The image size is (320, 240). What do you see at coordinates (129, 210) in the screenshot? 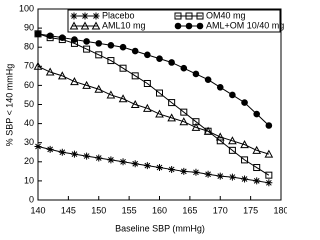
I see `x-tick-label: 155` at bounding box center [129, 210].